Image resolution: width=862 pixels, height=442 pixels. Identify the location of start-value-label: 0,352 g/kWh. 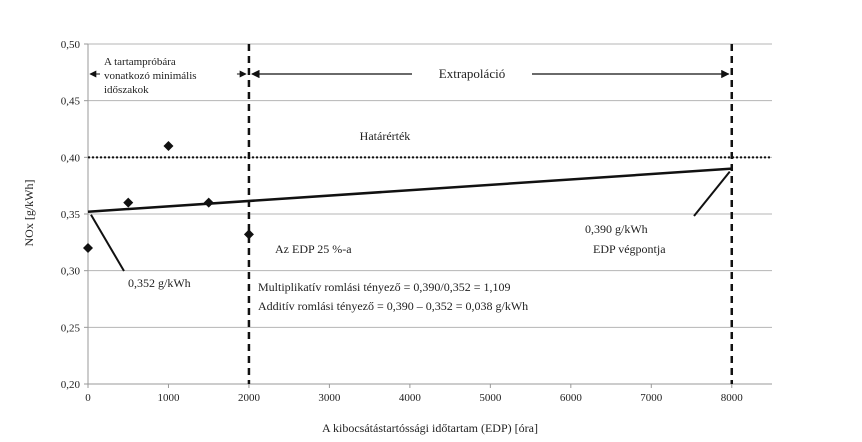
(159, 283).